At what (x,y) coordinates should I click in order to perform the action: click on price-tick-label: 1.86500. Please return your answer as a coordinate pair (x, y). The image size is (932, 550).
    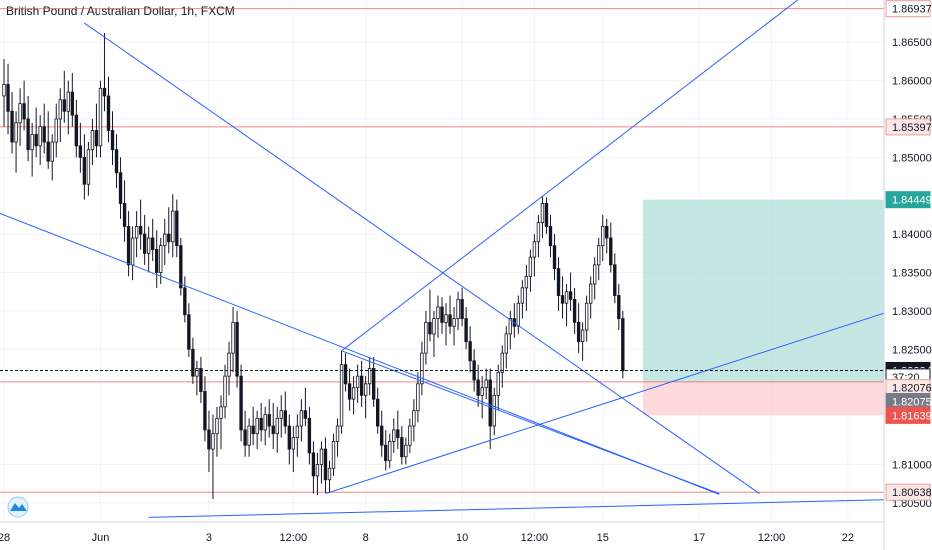
    Looking at the image, I should click on (912, 43).